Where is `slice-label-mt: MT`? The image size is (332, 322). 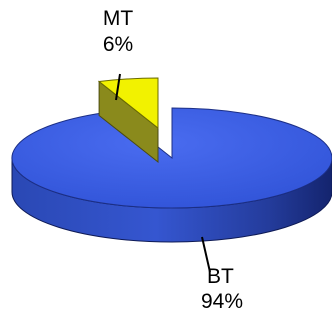
slice-label-mt: MT is located at coordinates (118, 18).